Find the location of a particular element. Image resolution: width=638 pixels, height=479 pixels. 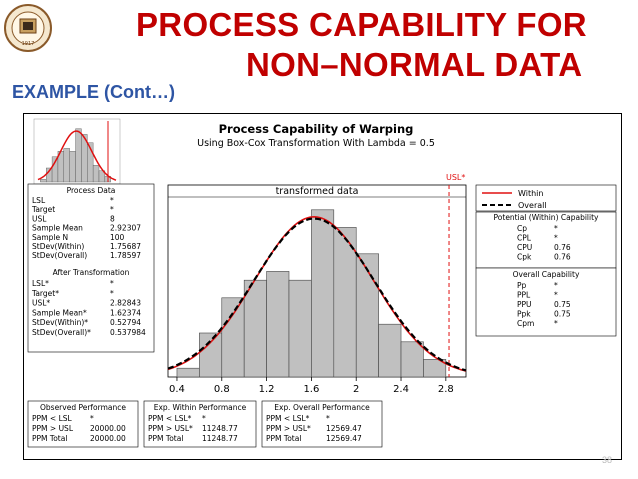

box-heading: Exp. Overall Performance is located at coordinates (322, 407).